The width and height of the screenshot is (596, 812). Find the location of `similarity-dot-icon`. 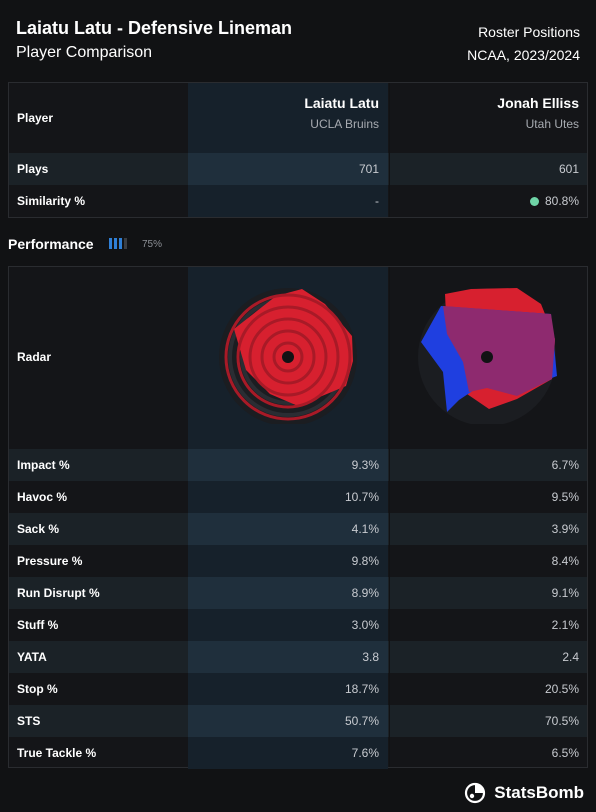

similarity-dot-icon is located at coordinates (534, 201).